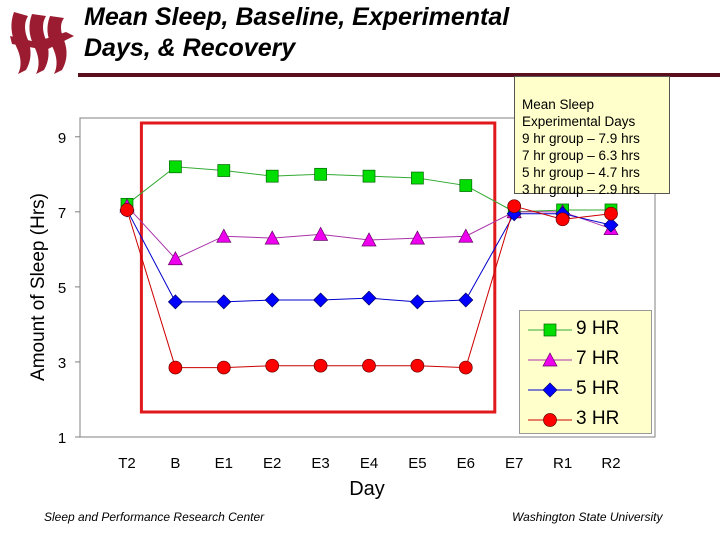 The height and width of the screenshot is (540, 720). Describe the element at coordinates (598, 358) in the screenshot. I see `legend-label: 7 HR` at that location.